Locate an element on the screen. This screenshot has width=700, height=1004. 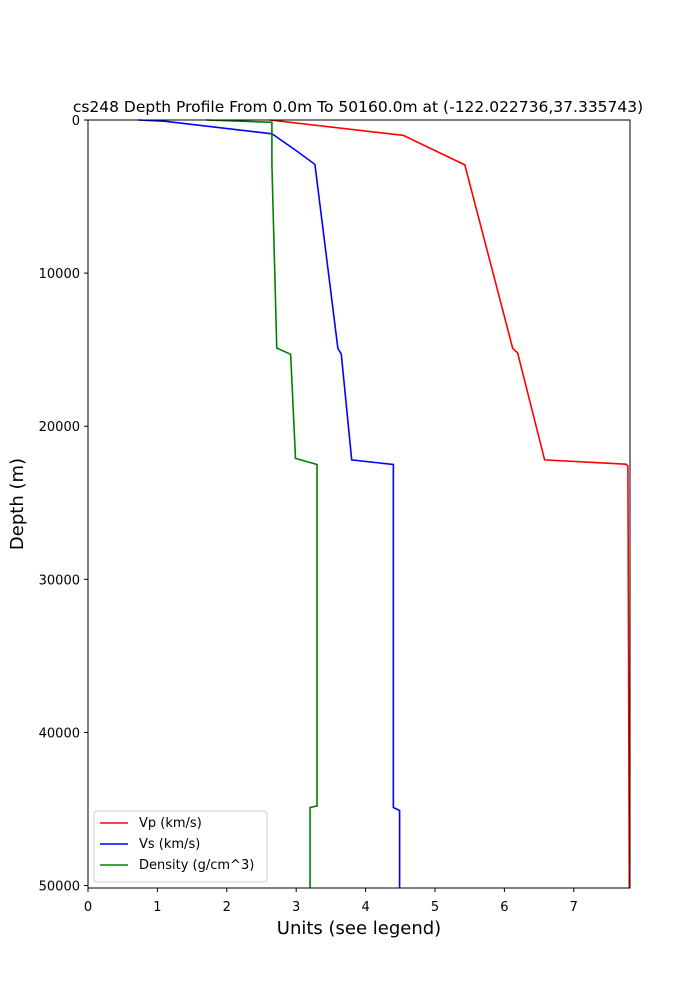
legend-box is located at coordinates (180, 846).